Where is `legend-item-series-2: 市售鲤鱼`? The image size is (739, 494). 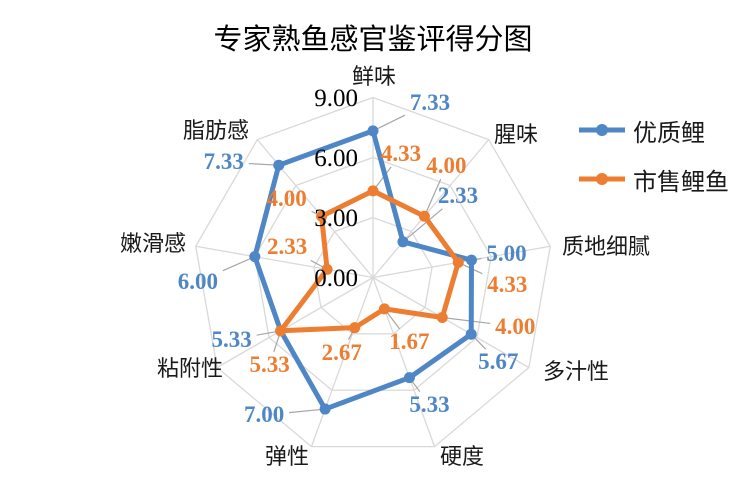 legend-item-series-2: 市售鲤鱼 is located at coordinates (653, 181).